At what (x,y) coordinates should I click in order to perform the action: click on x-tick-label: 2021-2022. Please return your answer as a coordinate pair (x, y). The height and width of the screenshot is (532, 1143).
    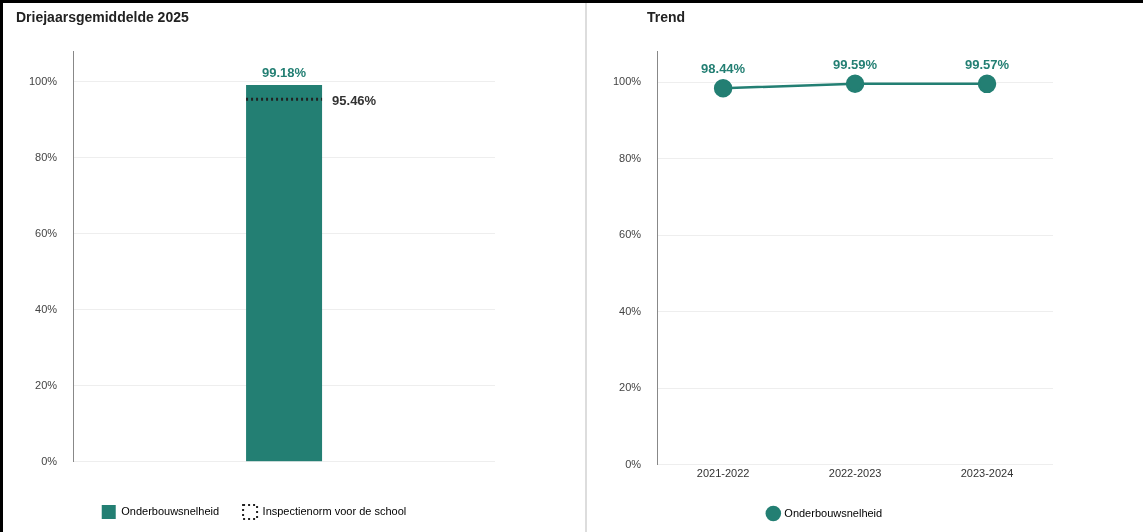
    Looking at the image, I should click on (723, 473).